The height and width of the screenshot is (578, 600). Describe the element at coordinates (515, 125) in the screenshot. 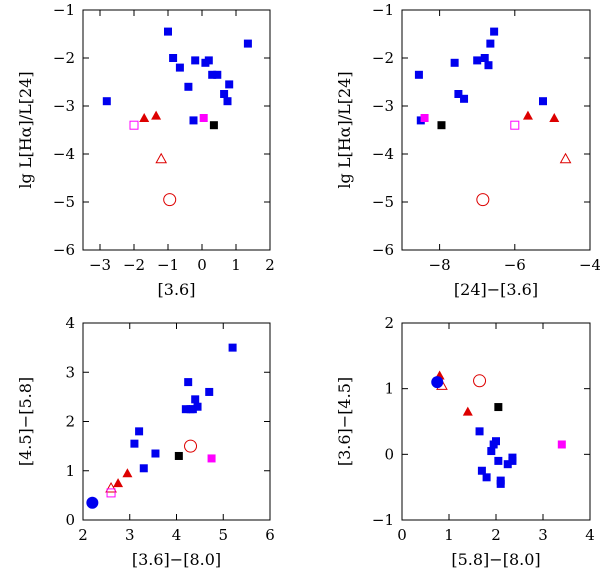

I see `data-point-open-square` at that location.